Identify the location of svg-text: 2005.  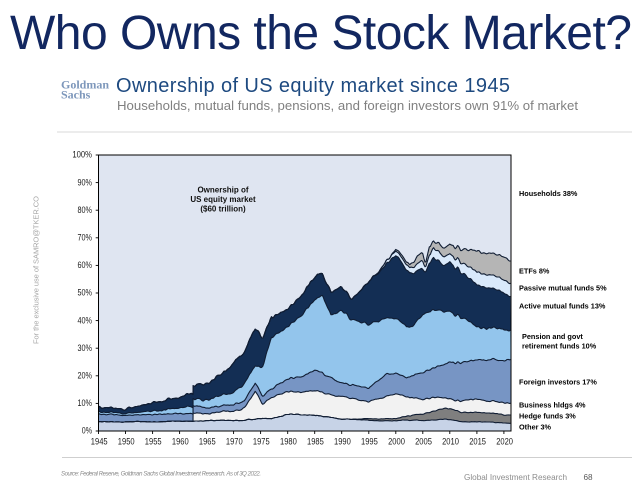
(423, 441).